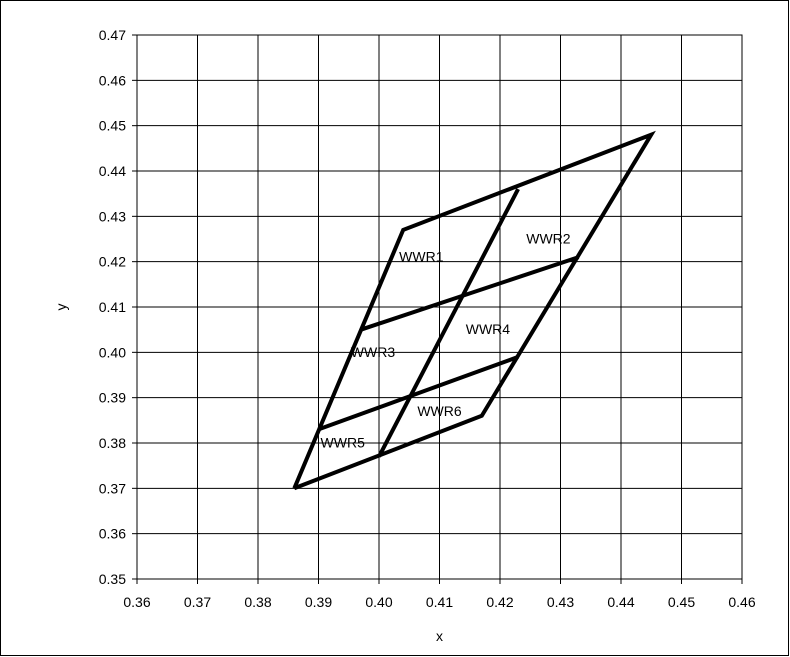  Describe the element at coordinates (343, 443) in the screenshot. I see `region-label-wwr5: WWR5` at that location.